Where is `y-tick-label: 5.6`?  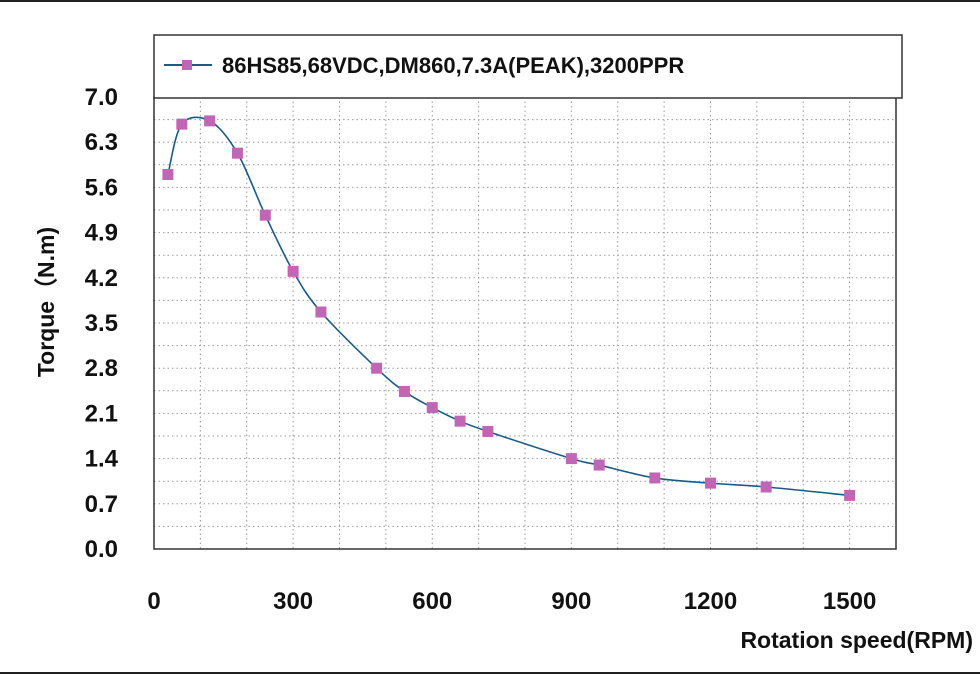
y-tick-label: 5.6 is located at coordinates (101, 187).